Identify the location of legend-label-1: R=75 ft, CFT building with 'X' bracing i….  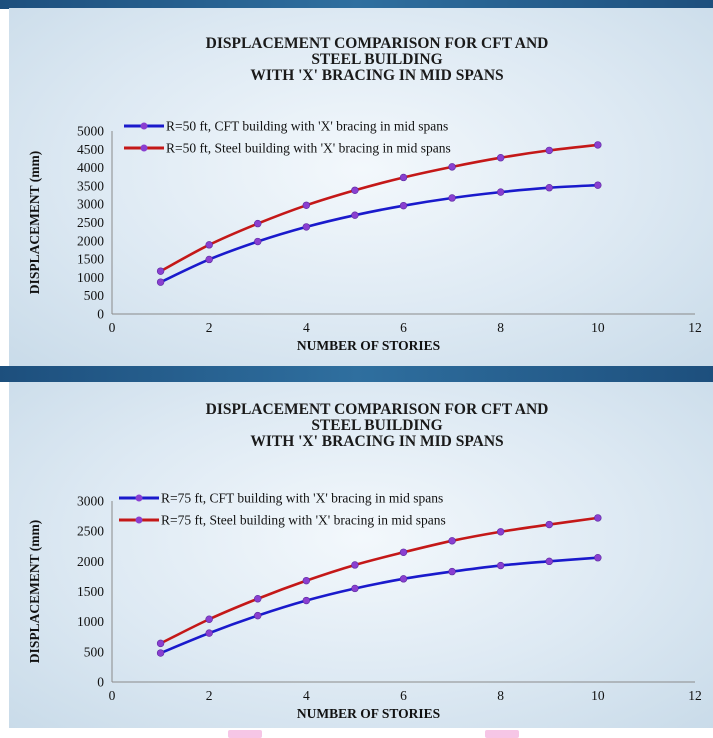
(302, 498).